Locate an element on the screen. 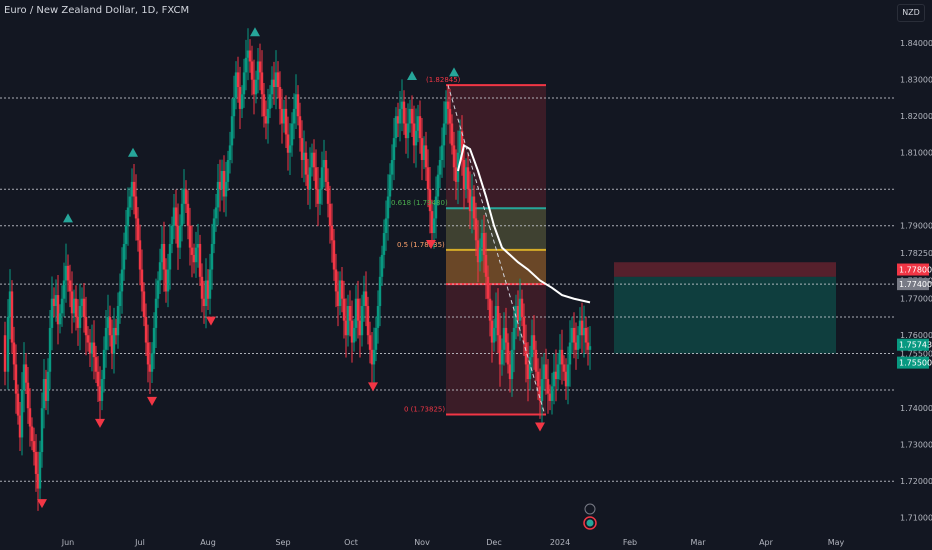 The width and height of the screenshot is (932, 550). sell-signal-arrow is located at coordinates (42, 504).